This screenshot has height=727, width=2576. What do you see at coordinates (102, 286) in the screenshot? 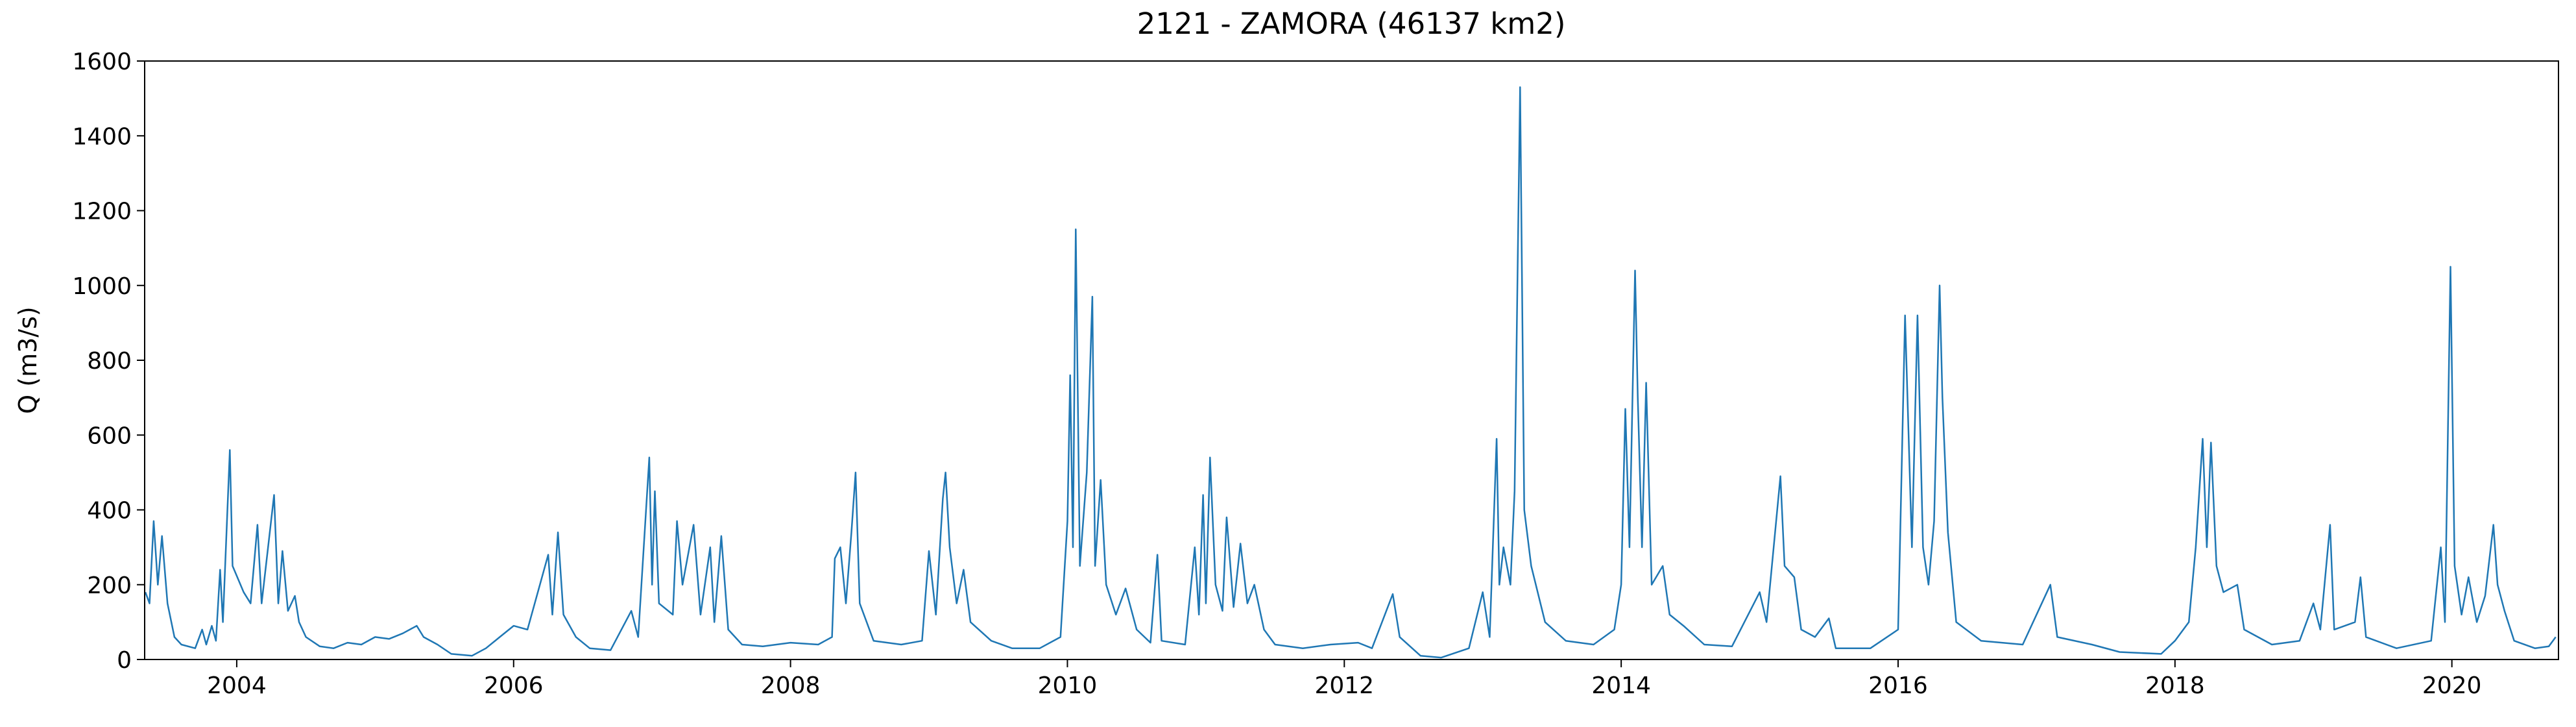
I see `y-tick-label: 1000` at bounding box center [102, 286].